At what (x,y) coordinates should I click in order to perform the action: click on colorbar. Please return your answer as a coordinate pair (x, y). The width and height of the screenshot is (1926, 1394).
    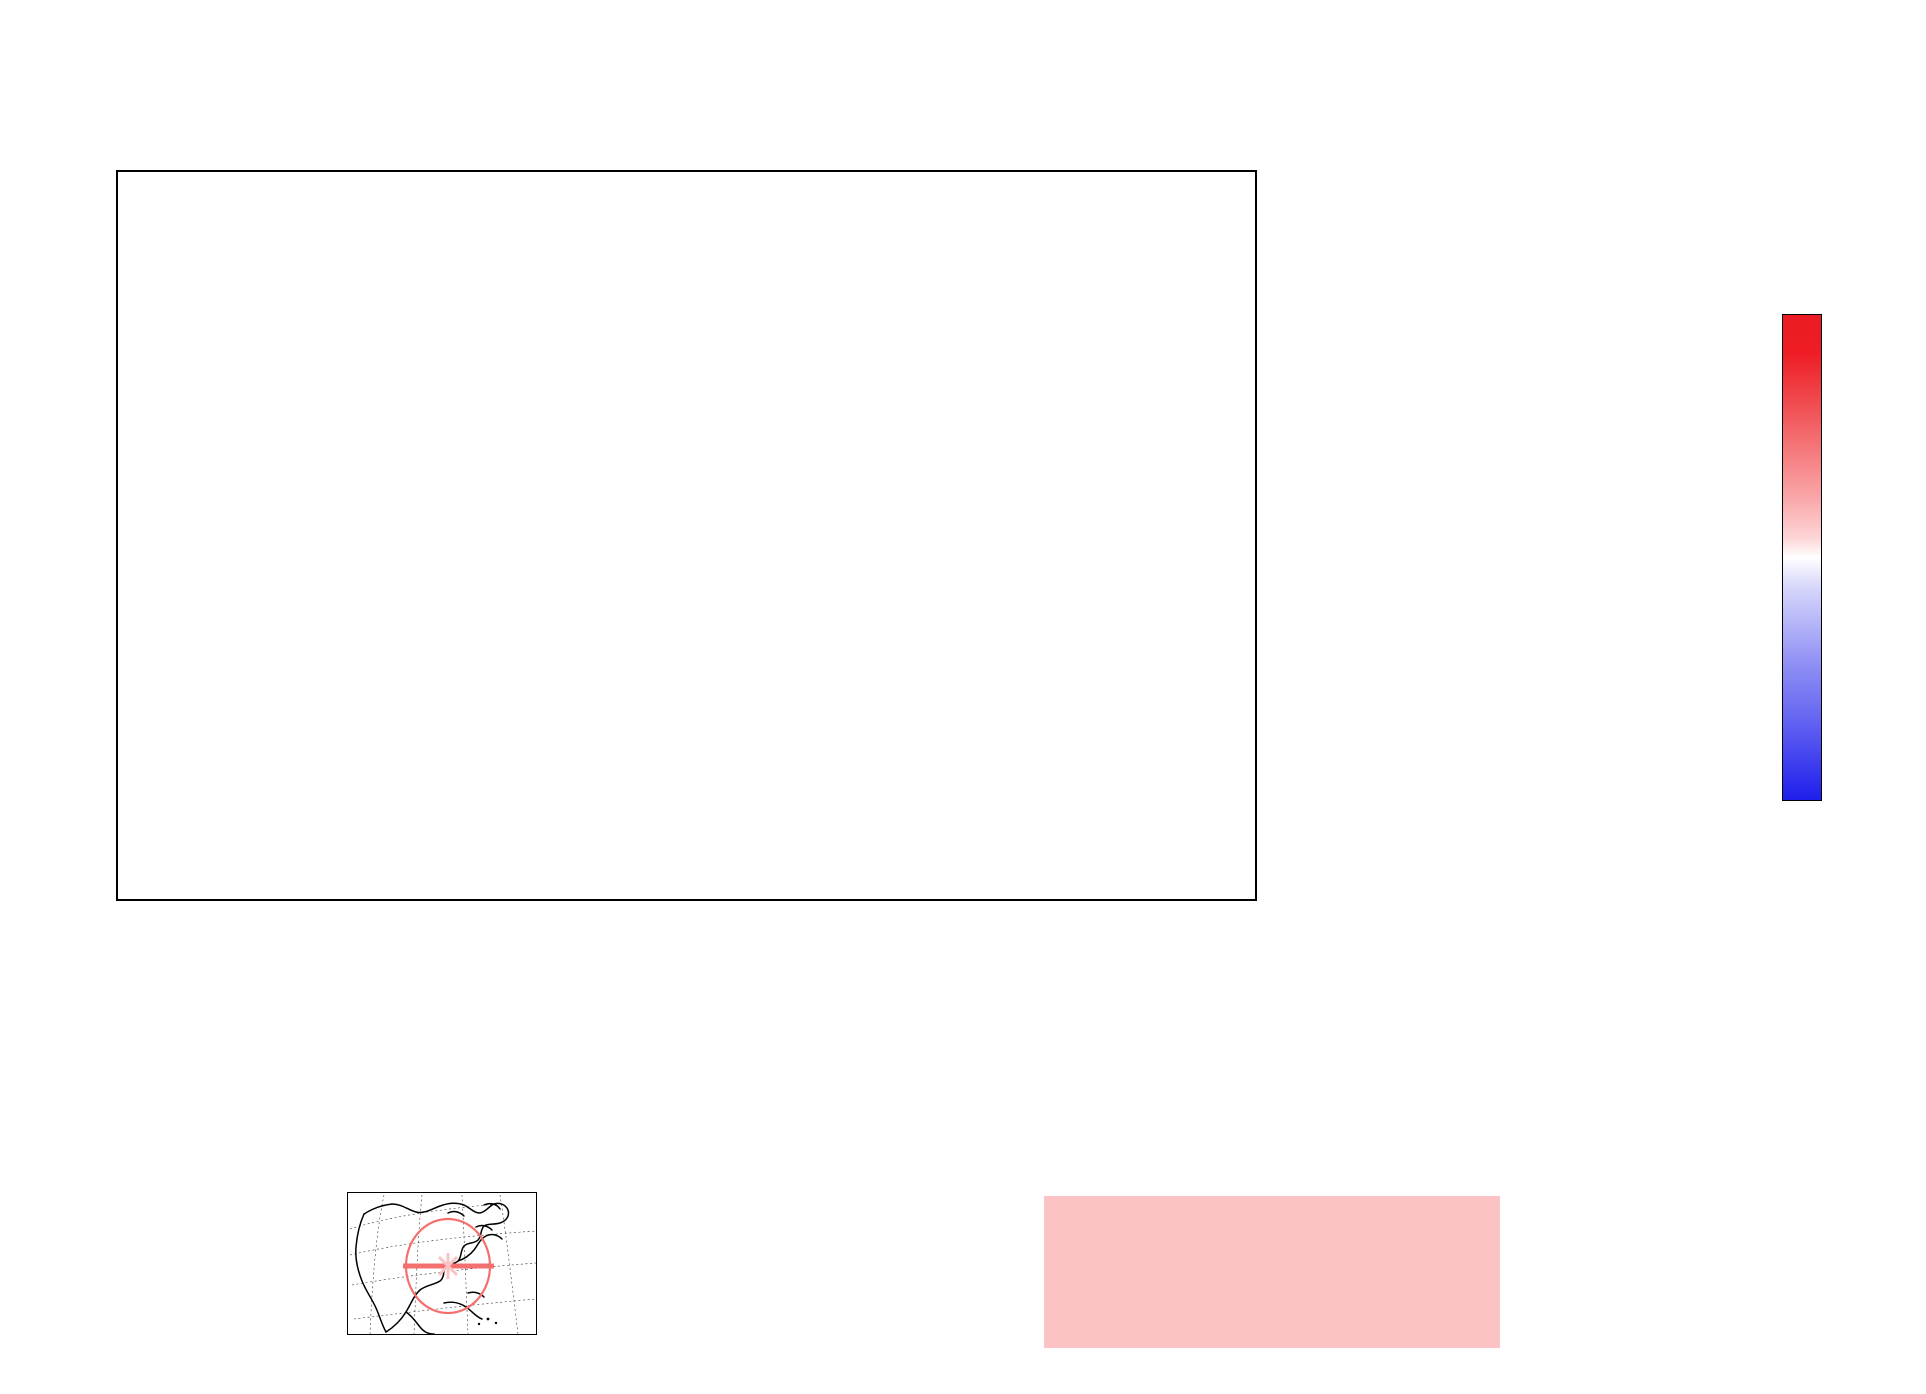
    Looking at the image, I should click on (1802, 557).